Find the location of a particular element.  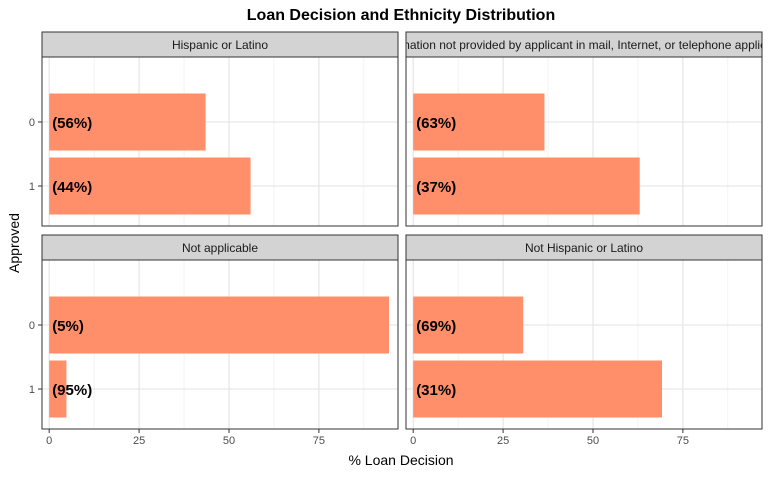

facet-strip-label: Not Hispanic or Latino is located at coordinates (584, 248).